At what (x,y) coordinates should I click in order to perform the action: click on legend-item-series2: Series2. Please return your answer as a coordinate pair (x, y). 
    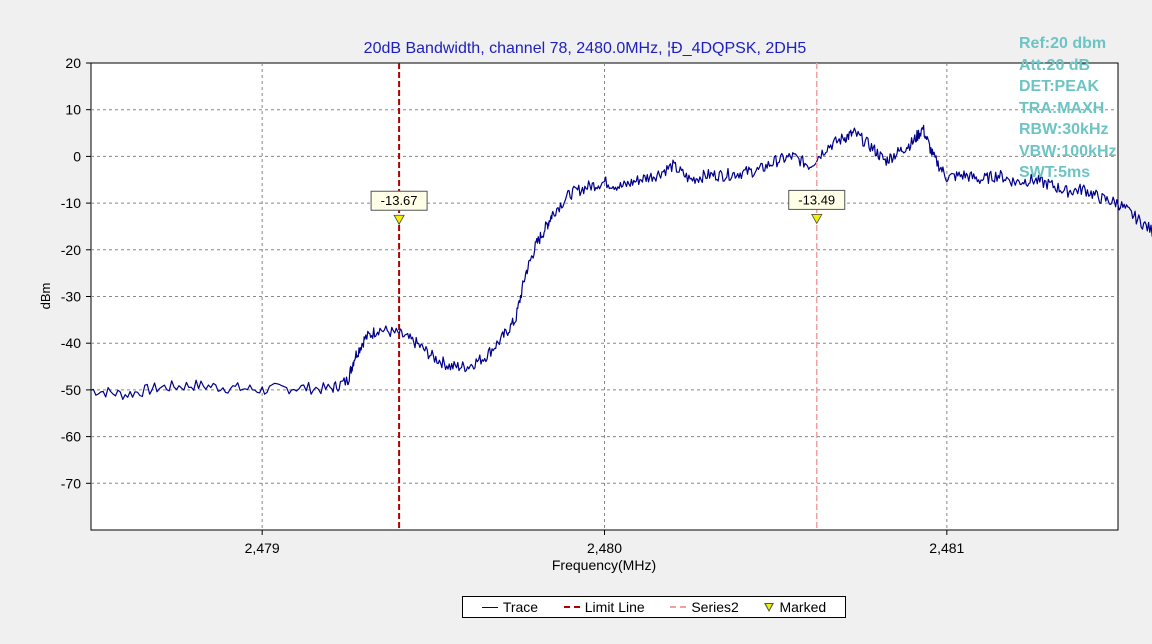
    Looking at the image, I should click on (704, 607).